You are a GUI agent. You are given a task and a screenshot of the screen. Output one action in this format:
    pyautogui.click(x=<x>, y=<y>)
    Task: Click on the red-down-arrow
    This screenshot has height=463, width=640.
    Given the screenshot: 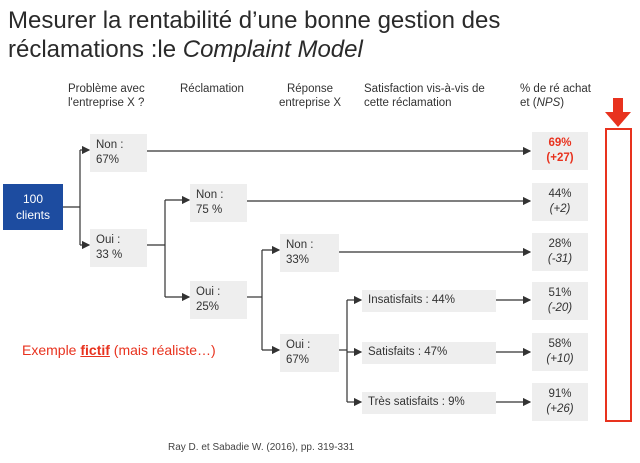 What is the action you would take?
    pyautogui.click(x=618, y=112)
    